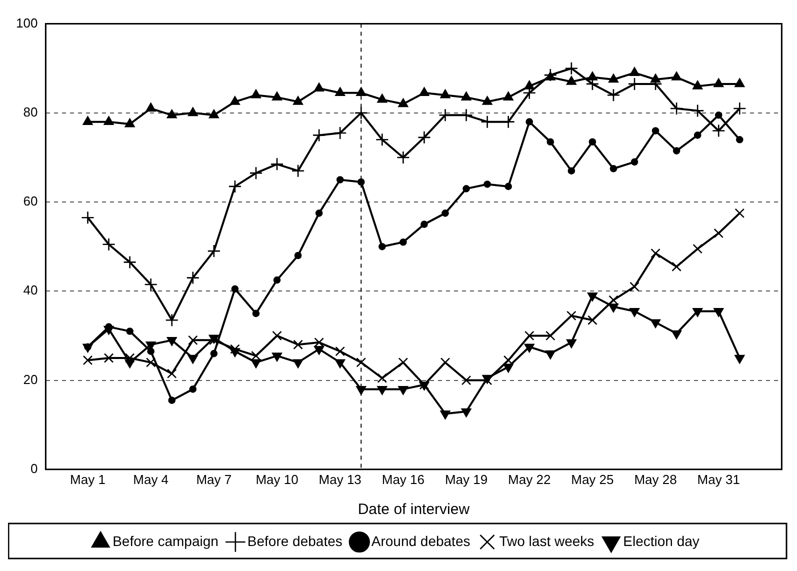 This screenshot has height=571, width=797. What do you see at coordinates (718, 479) in the screenshot?
I see `x-tick-label: May 31` at bounding box center [718, 479].